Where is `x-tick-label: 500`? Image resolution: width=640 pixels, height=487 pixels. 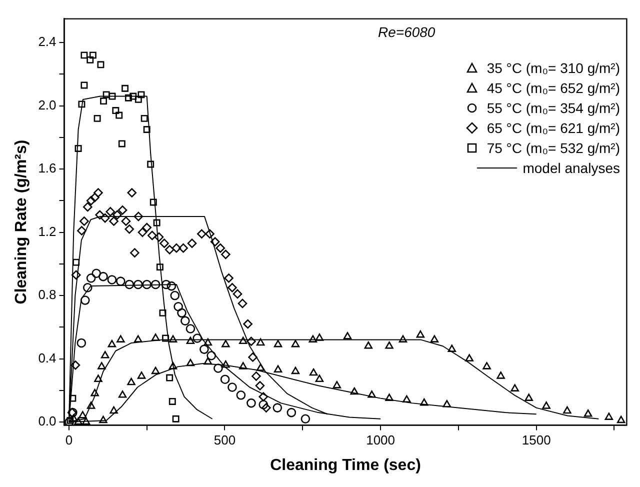
x-tick-label: 500 is located at coordinates (225, 440).